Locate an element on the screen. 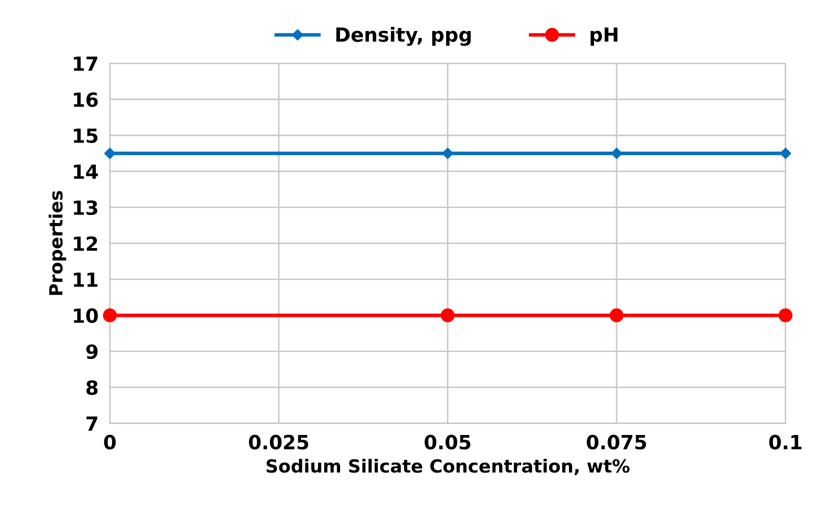 This screenshot has width=814, height=507. x-tick-label: 0.075 is located at coordinates (616, 442).